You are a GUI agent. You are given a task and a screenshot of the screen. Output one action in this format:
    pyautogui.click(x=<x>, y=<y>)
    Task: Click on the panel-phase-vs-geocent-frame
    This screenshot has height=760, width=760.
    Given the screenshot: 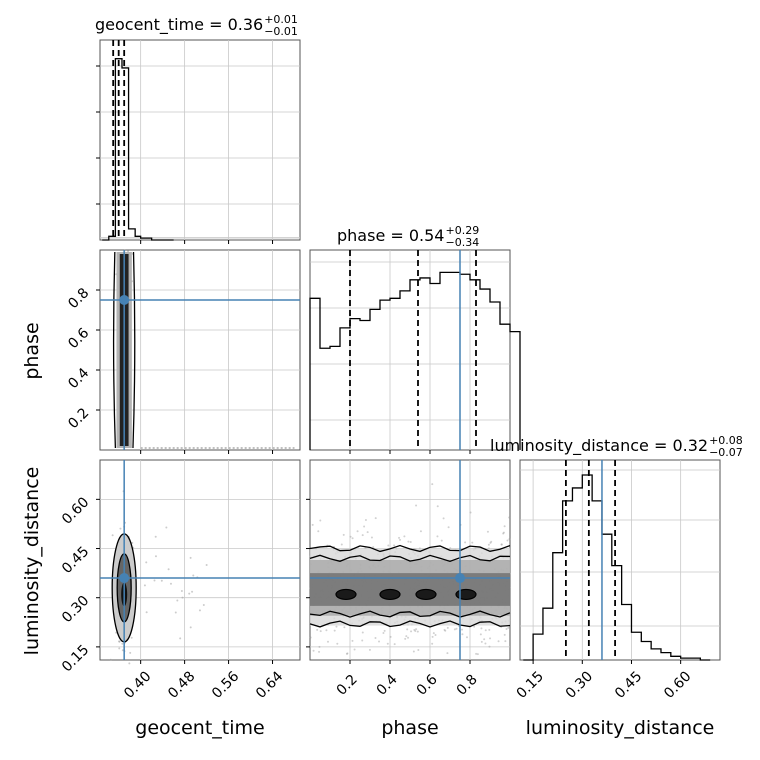 What is the action you would take?
    pyautogui.click(x=200, y=350)
    